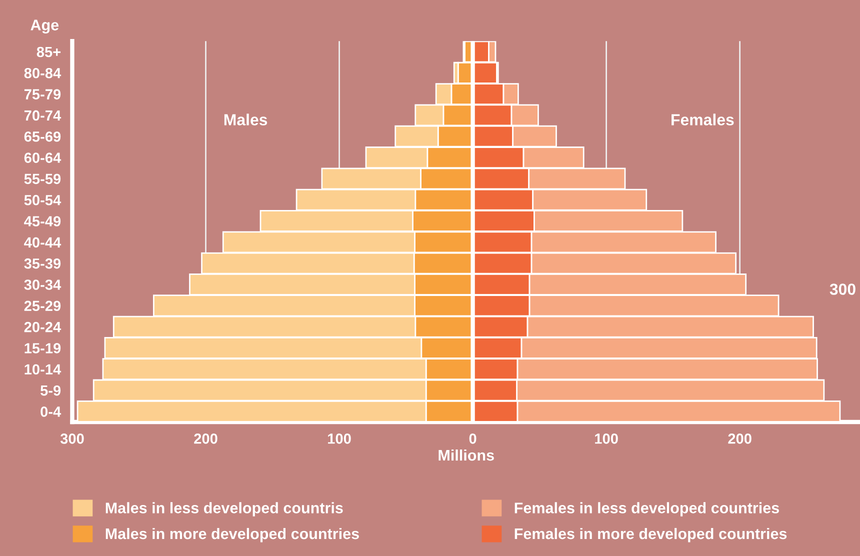 This screenshot has width=860, height=556. Describe the element at coordinates (43, 285) in the screenshot. I see `y-tick-label: 30-34` at that location.